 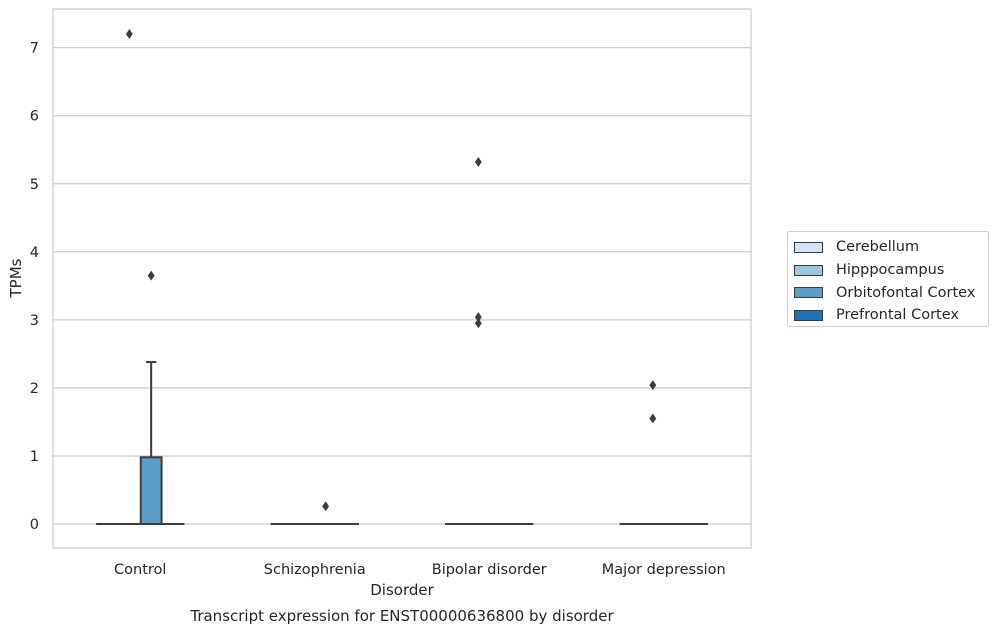 I want to click on legend-item: Cerebellum, so click(x=888, y=247).